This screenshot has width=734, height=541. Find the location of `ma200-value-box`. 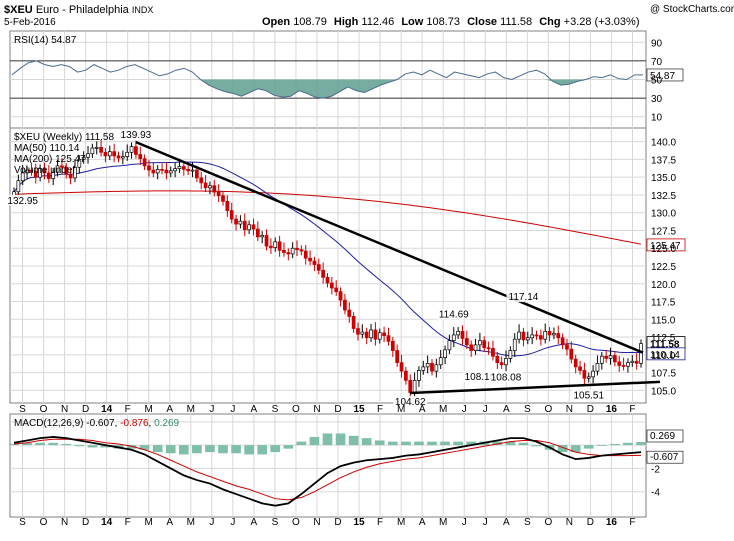

ma200-value-box is located at coordinates (666, 245).